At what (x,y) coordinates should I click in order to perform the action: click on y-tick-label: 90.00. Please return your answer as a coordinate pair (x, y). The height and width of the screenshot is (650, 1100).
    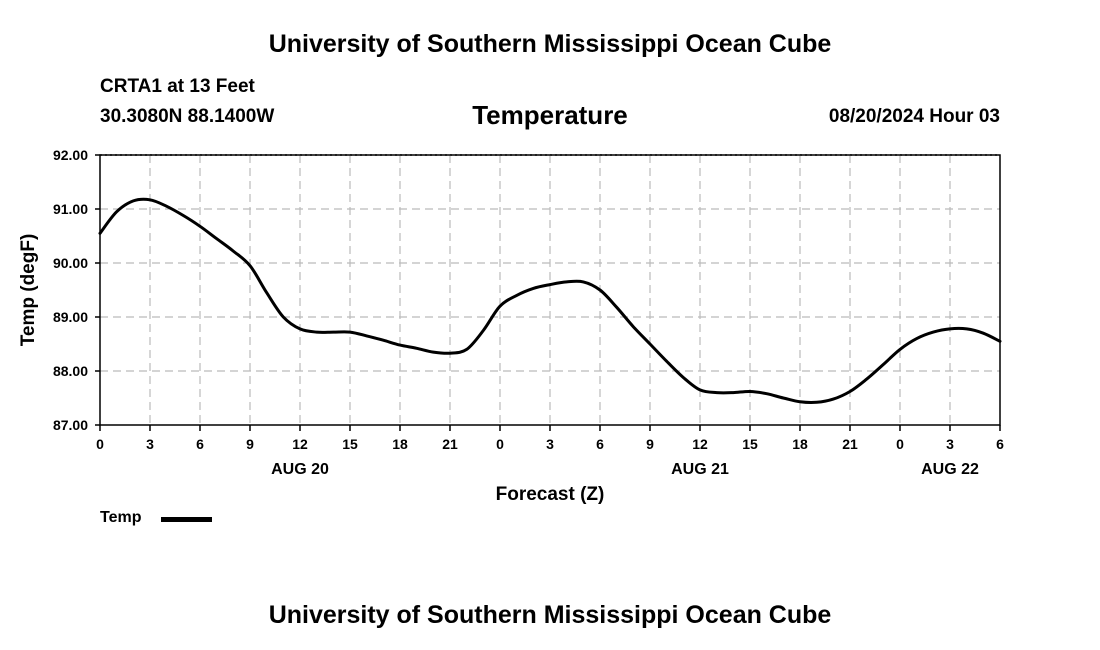
    Looking at the image, I should click on (70, 263).